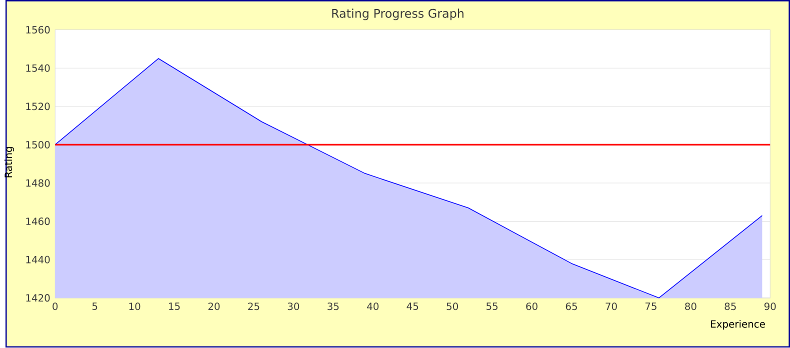  Describe the element at coordinates (214, 306) in the screenshot. I see `x-tick-label: 20` at that location.